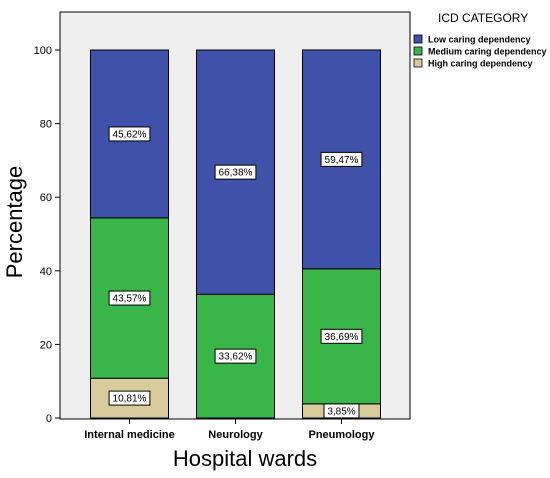 The width and height of the screenshot is (550, 478). What do you see at coordinates (43, 51) in the screenshot?
I see `y-tick-label: 100` at bounding box center [43, 51].